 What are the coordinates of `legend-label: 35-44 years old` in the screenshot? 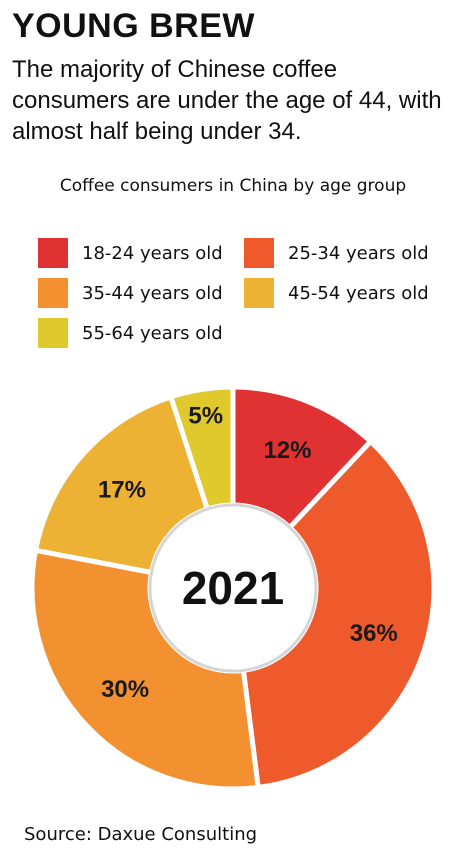 It's located at (152, 293).